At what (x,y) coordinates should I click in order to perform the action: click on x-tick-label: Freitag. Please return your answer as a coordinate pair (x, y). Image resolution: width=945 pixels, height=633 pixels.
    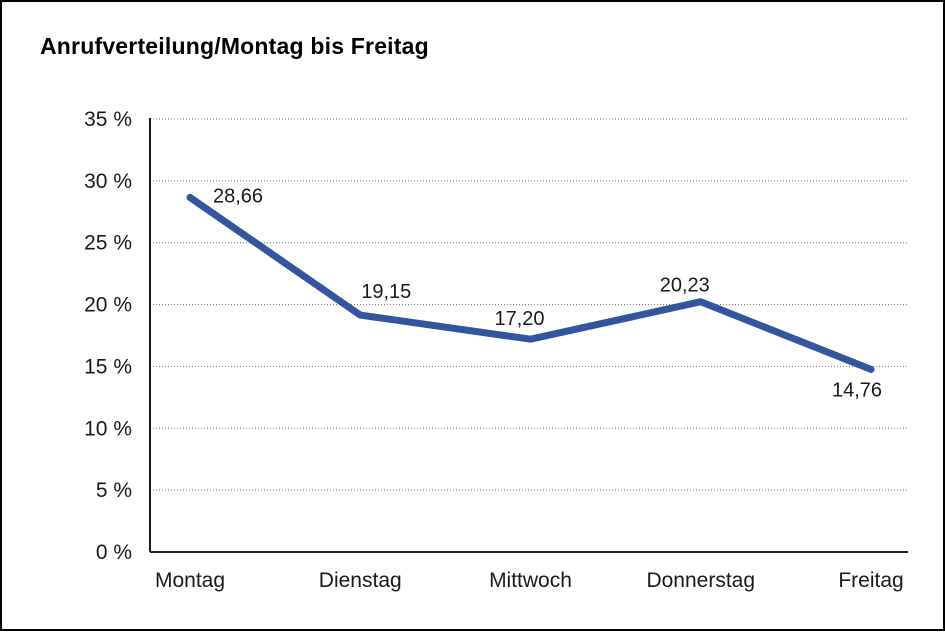
    Looking at the image, I should click on (870, 580).